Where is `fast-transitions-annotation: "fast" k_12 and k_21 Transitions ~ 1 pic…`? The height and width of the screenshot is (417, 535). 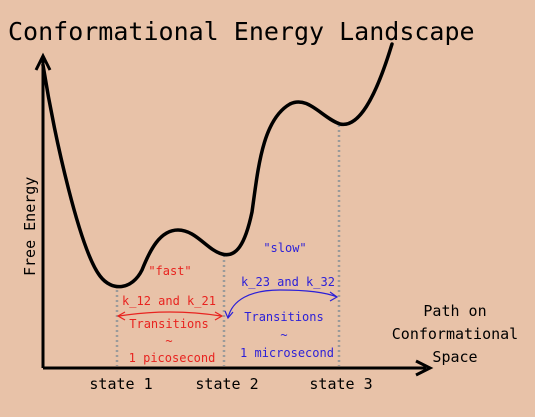
fast-transitions-annotation: "fast" k_12 and k_21 Transitions ~ 1 pic… is located at coordinates (170, 314).